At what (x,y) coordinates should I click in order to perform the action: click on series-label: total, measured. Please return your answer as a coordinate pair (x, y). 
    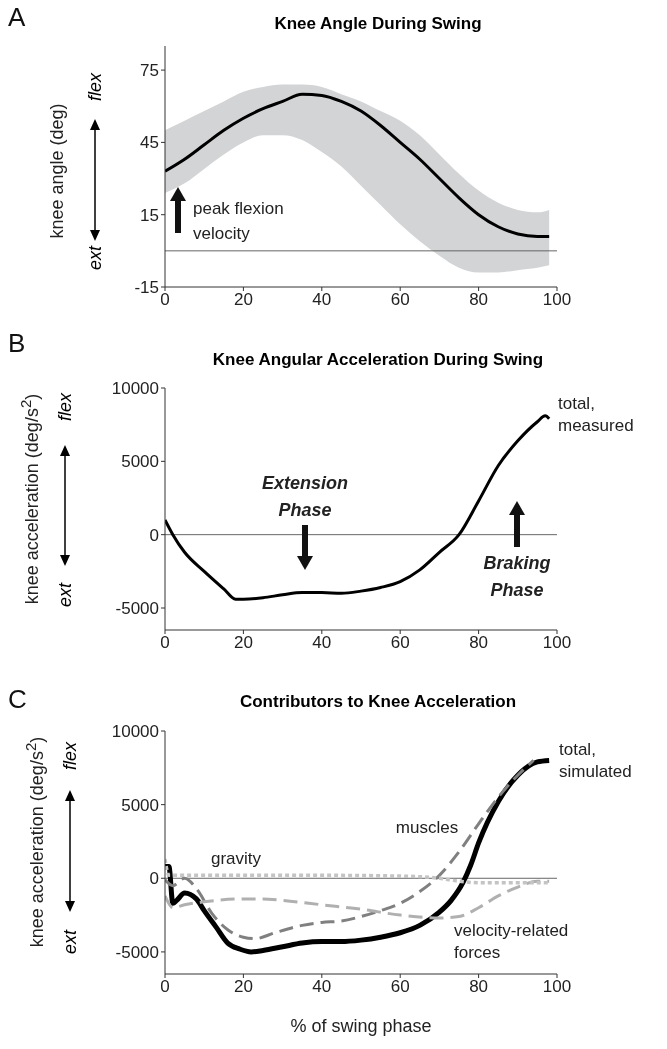
    Looking at the image, I should click on (596, 415).